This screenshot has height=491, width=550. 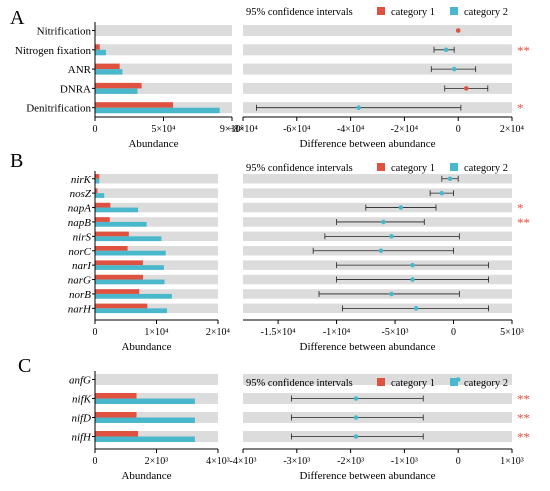 I want to click on x-tick-label: 2×10⁴, so click(x=512, y=129).